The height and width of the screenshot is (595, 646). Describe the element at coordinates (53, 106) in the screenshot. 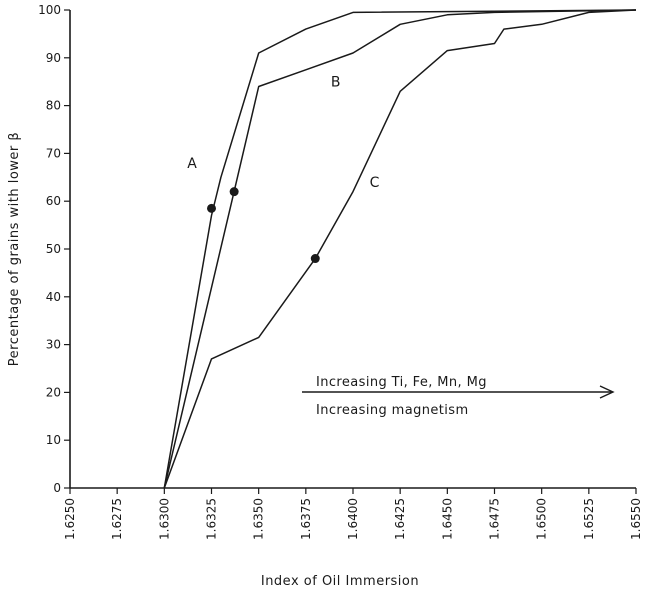

I see `y-tick-label: 80` at that location.